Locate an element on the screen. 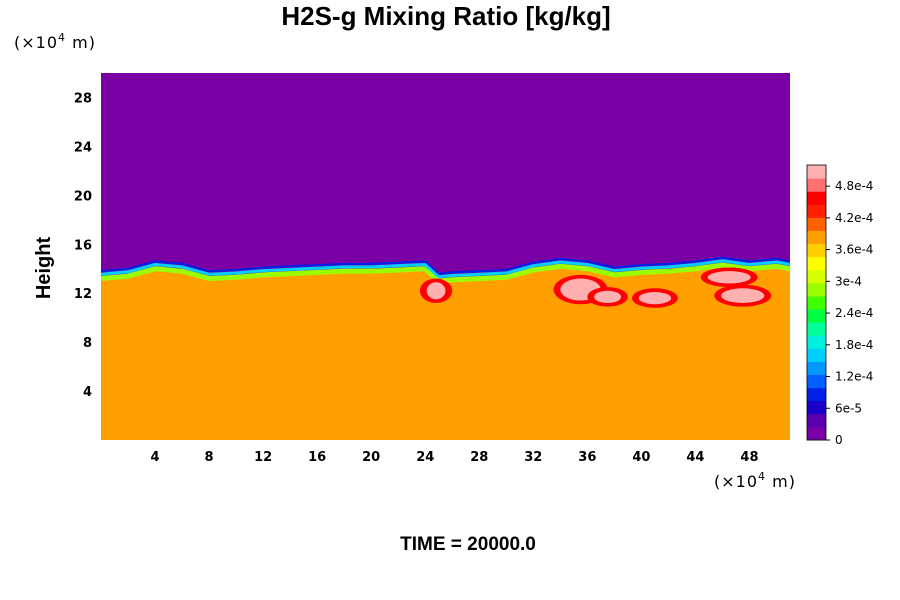 This screenshot has height=600, width=900. y-tick-label: 16 is located at coordinates (83, 245).